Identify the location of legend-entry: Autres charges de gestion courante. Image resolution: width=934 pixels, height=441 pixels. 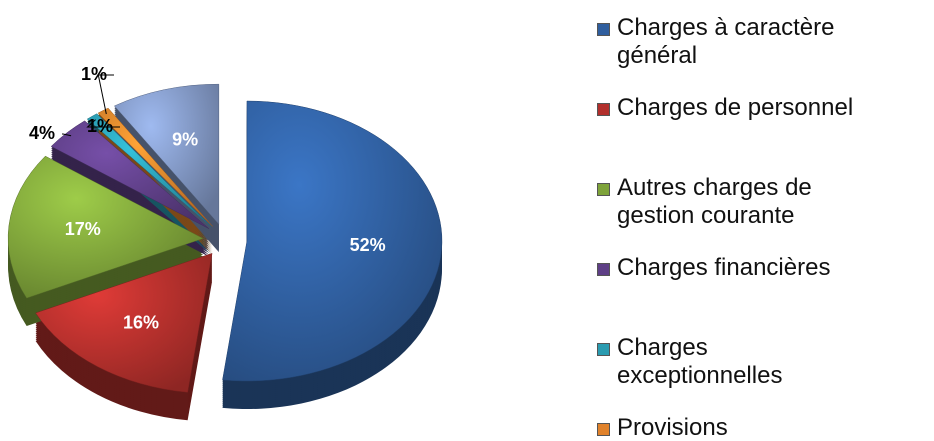
(732, 202).